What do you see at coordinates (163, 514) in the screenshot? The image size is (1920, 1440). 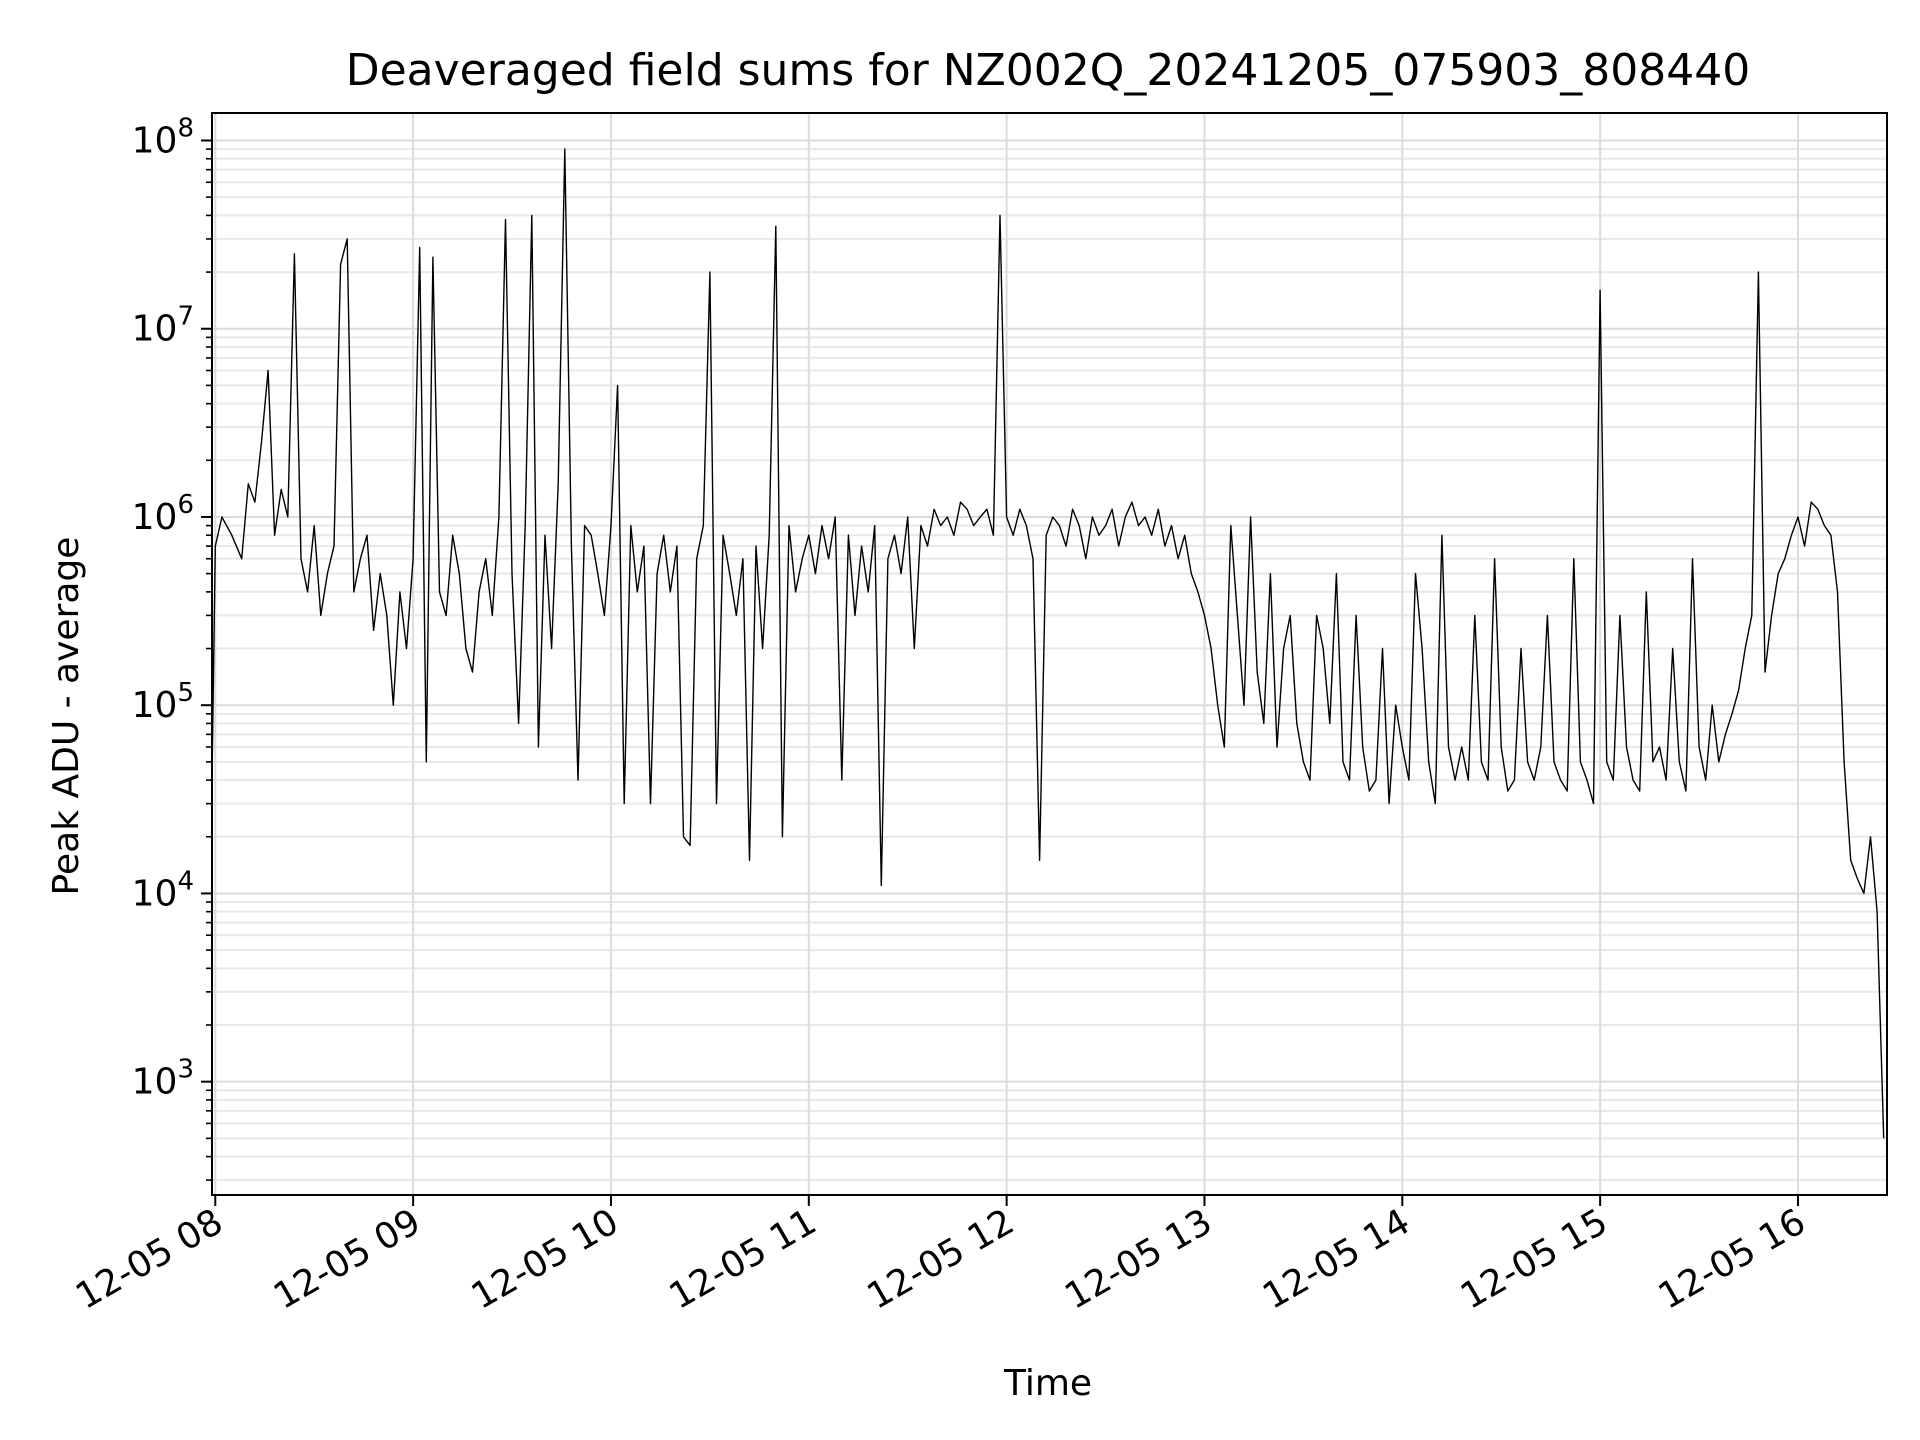 I see `y-tick-label: 10⁶` at bounding box center [163, 514].